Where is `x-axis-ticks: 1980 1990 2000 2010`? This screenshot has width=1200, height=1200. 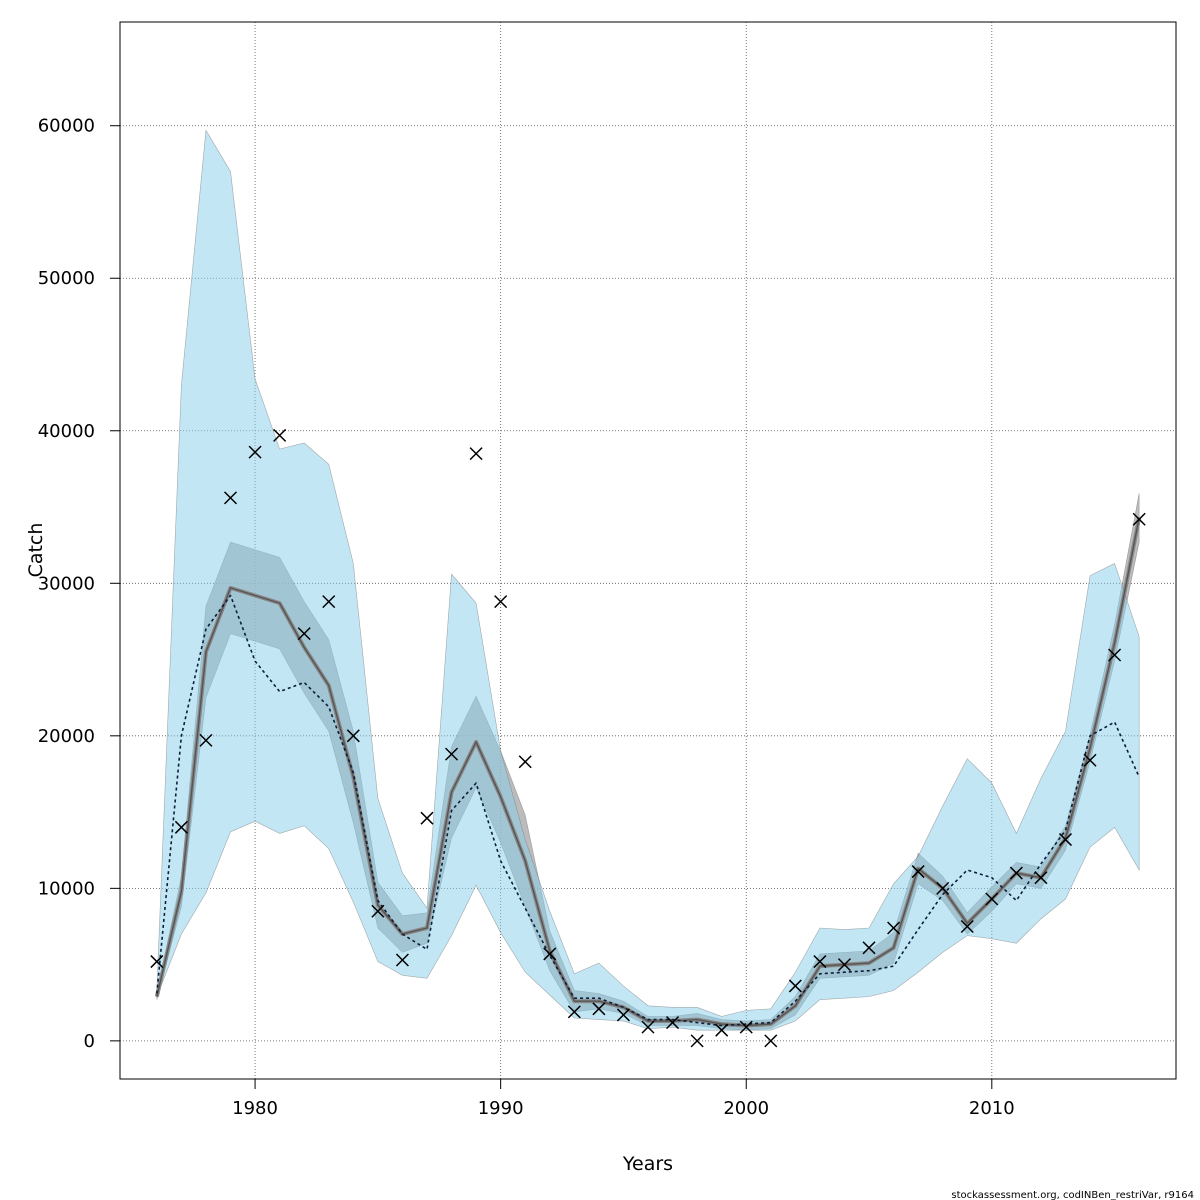 x-axis-ticks: 1980 1990 2000 2010 is located at coordinates (623, 1099).